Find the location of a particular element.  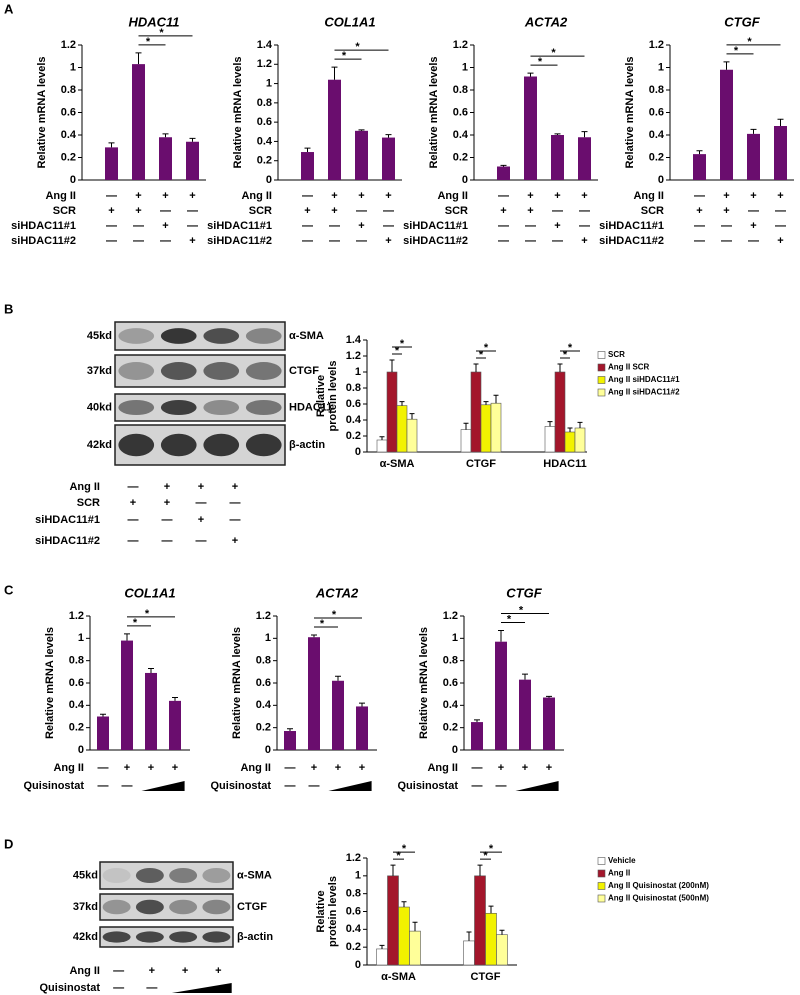

legend-label: Ang II SCR is located at coordinates (629, 367).